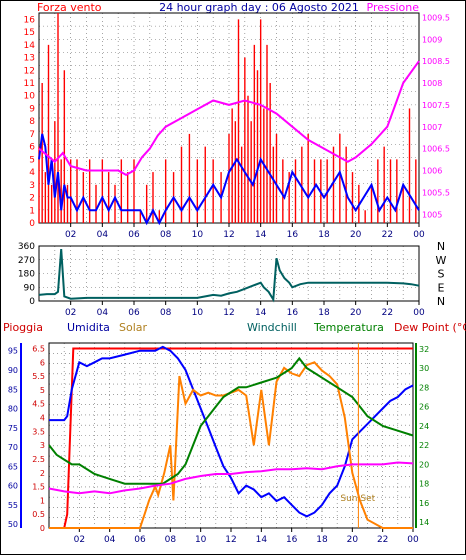  What do you see at coordinates (229, 179) in the screenshot?
I see `wind-speed-line` at bounding box center [229, 179].